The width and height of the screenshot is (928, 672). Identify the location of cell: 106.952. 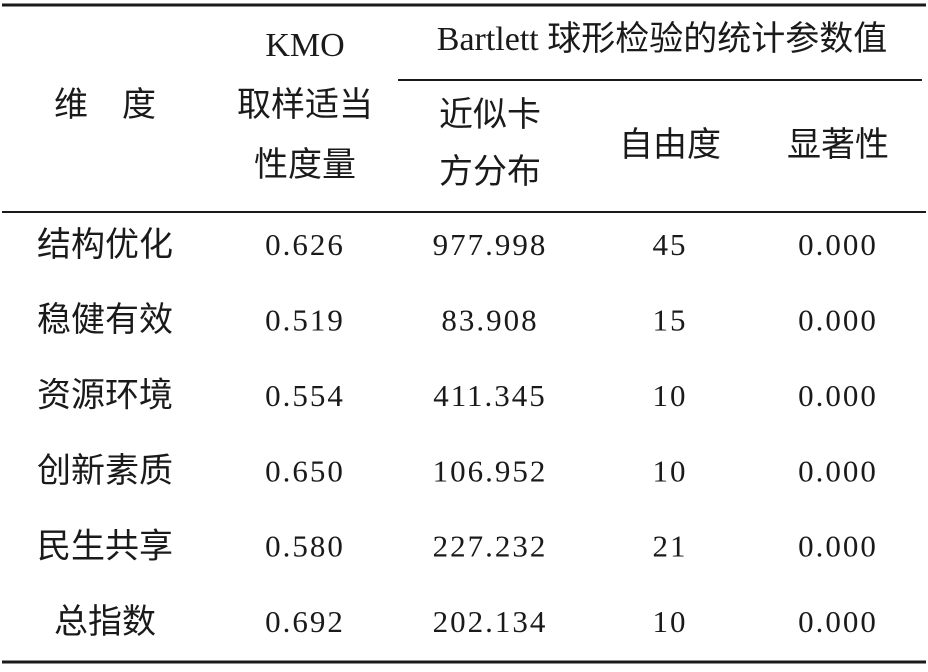
(490, 470).